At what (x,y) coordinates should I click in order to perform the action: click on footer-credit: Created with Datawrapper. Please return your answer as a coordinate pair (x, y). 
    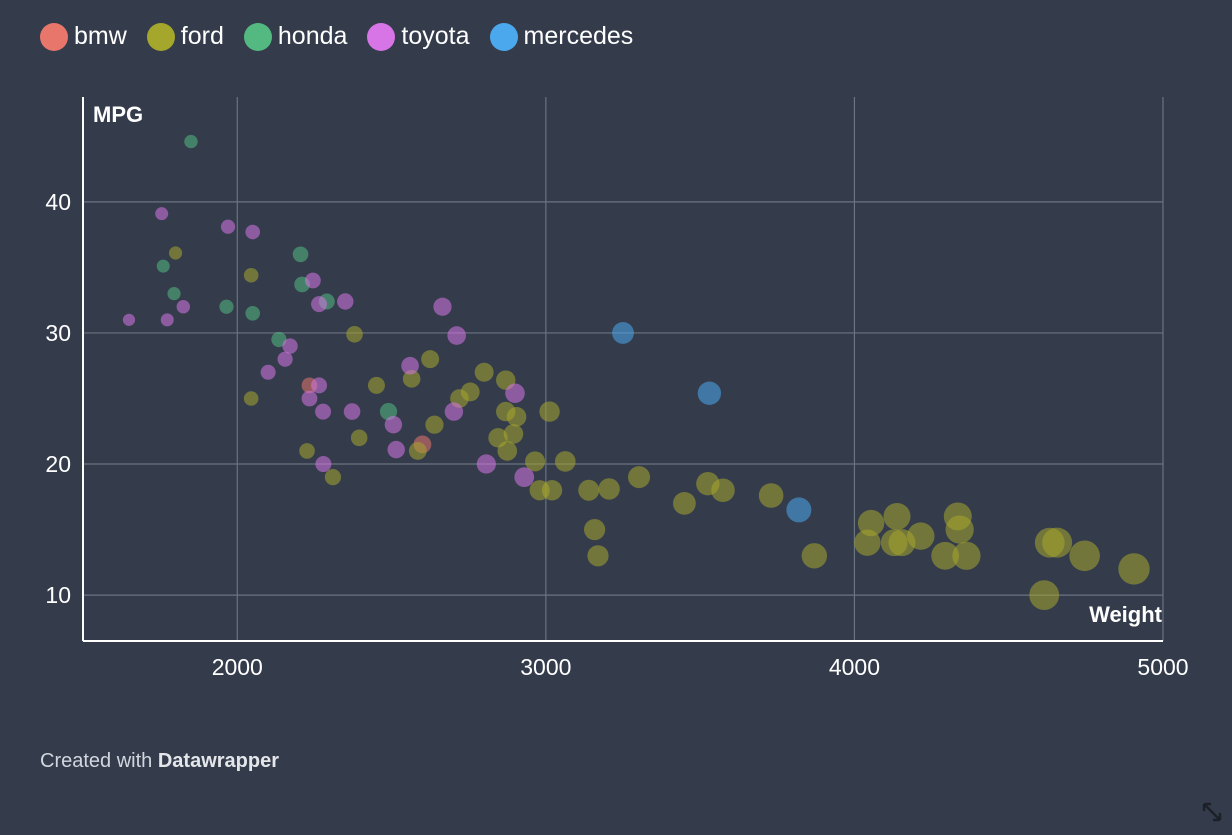
    Looking at the image, I should click on (159, 761).